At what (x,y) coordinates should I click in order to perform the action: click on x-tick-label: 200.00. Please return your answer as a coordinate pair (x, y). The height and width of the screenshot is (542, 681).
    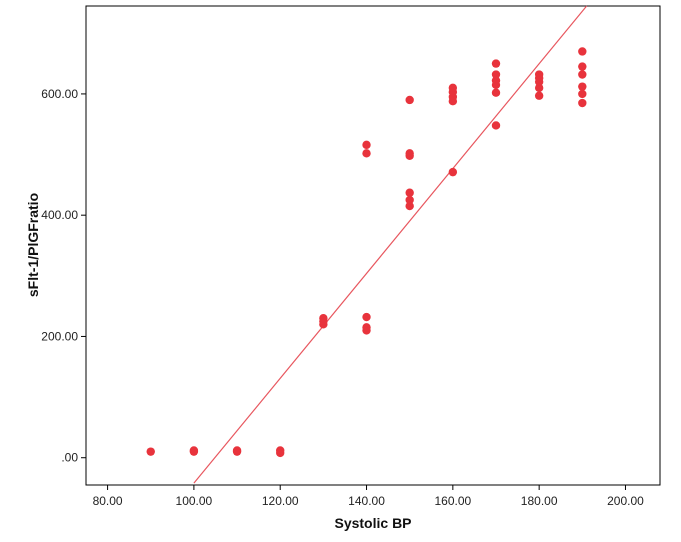
    Looking at the image, I should click on (625, 501).